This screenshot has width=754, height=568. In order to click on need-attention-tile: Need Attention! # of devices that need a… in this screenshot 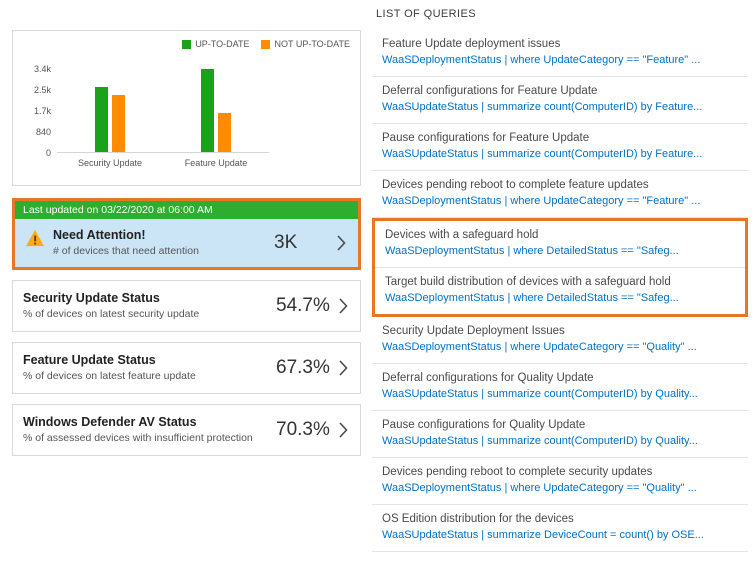, I will do `click(186, 243)`.